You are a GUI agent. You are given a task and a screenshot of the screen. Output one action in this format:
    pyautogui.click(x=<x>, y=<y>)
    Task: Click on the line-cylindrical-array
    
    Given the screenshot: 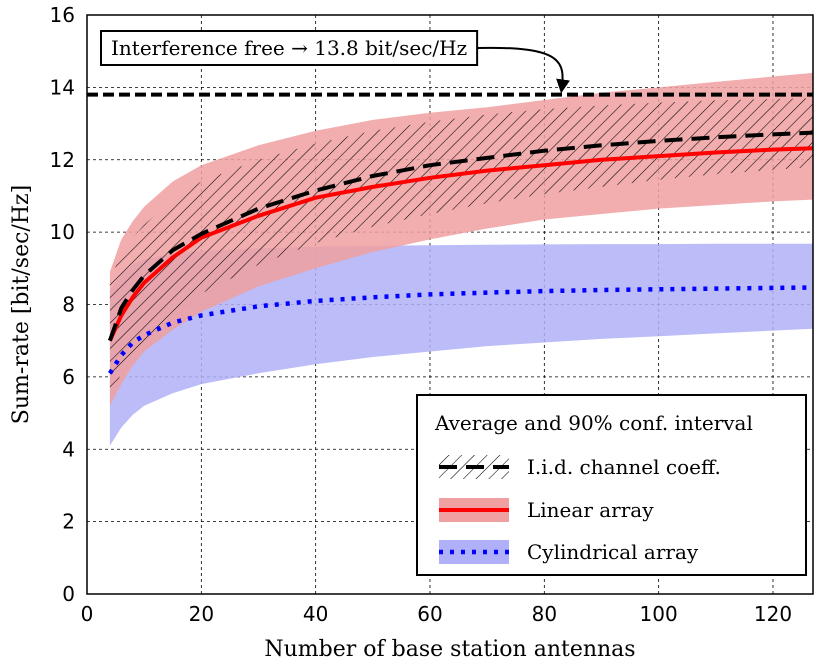 What is the action you would take?
    pyautogui.click(x=460, y=330)
    